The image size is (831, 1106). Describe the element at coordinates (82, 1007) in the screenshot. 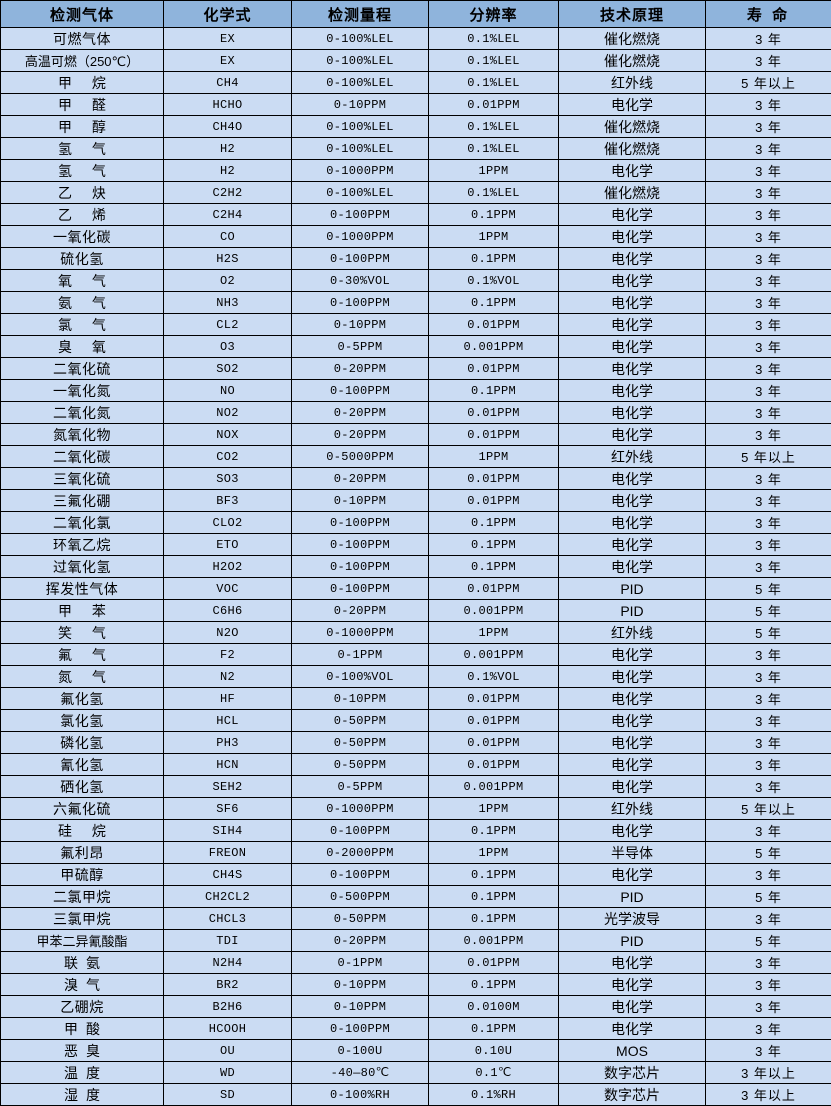

I see `cell-gas: 乙硼烷` at that location.